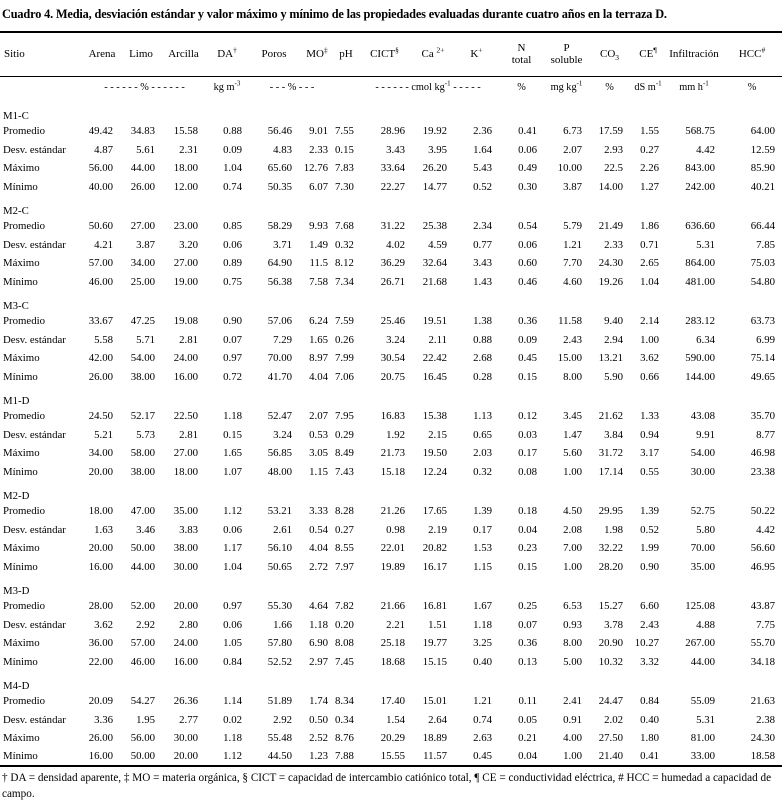 This screenshot has height=808, width=782. What do you see at coordinates (279, 281) in the screenshot?
I see `value-cell: 56.38` at bounding box center [279, 281].